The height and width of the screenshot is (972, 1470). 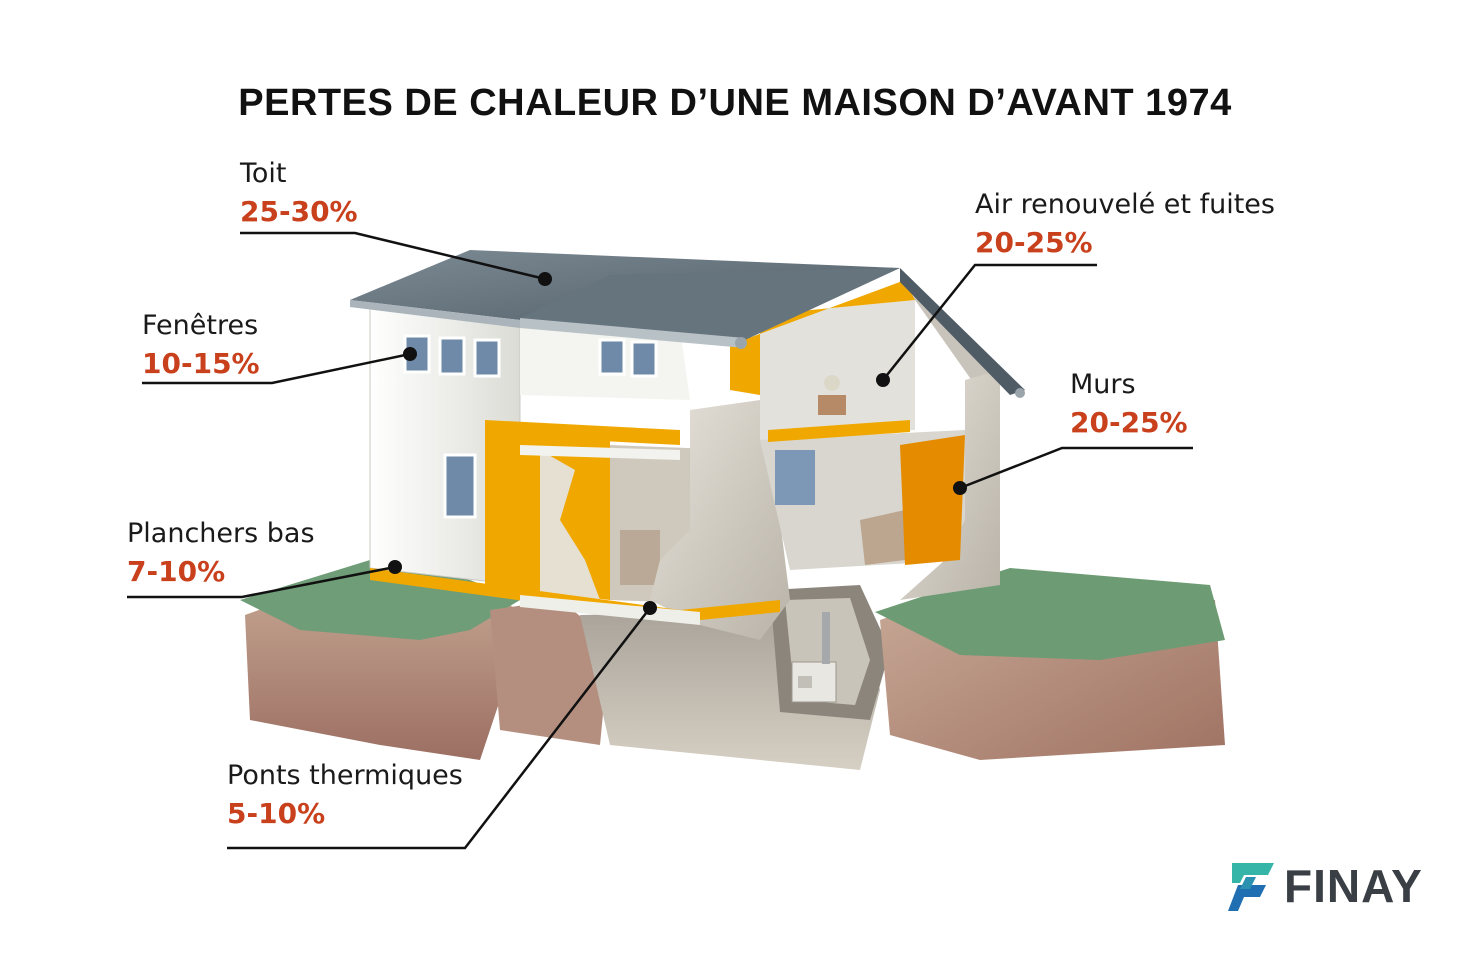 What do you see at coordinates (1125, 224) in the screenshot?
I see `callout-air-renouvele: Air renouvelé et fuites 20-25%` at bounding box center [1125, 224].